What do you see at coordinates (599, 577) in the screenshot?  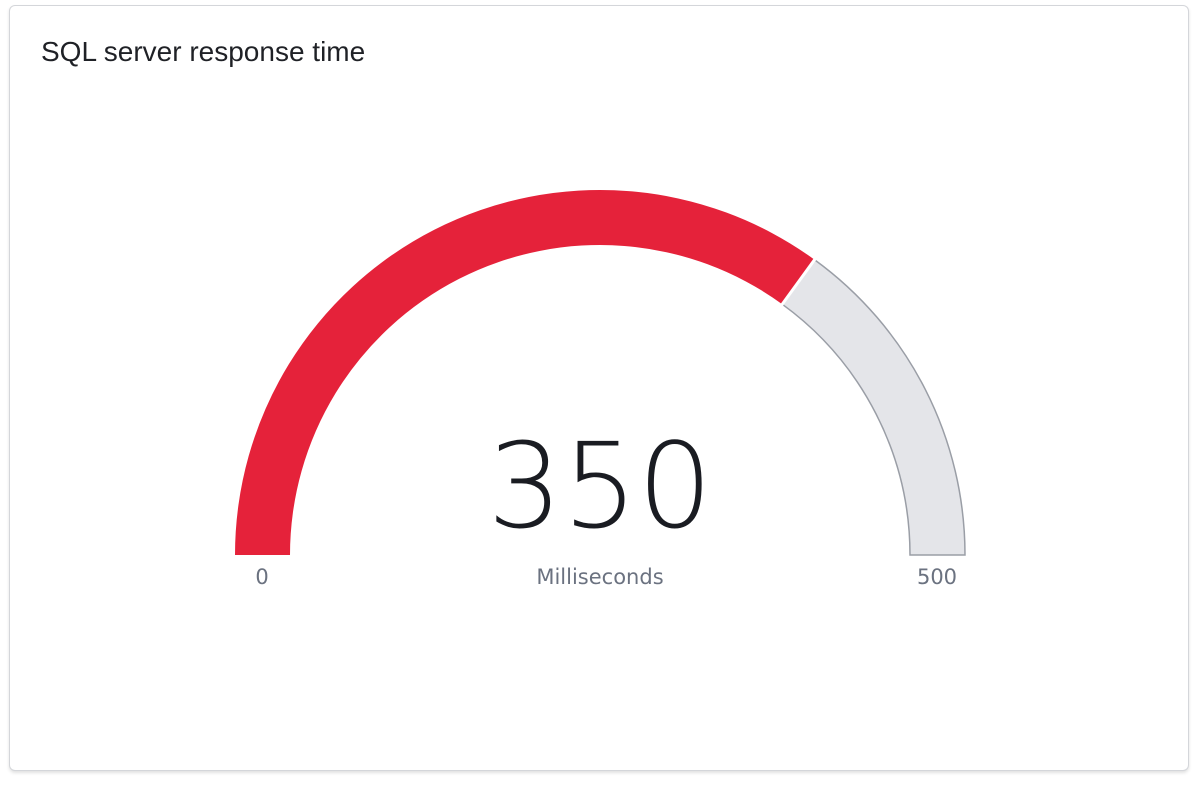 I see `gauge-unit: Milliseconds` at bounding box center [599, 577].